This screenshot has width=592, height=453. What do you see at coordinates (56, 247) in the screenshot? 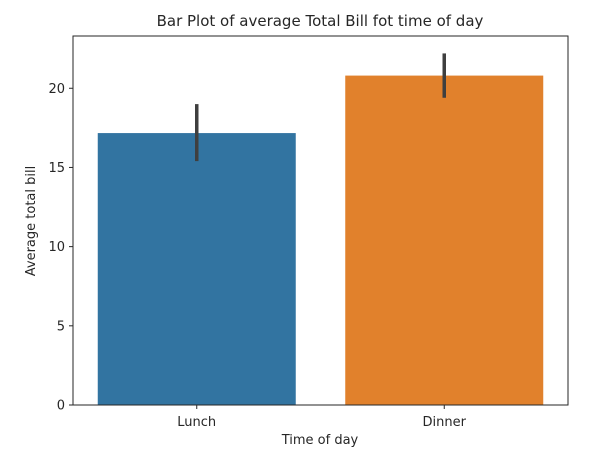
I see `y-tick-label-10: 10` at bounding box center [56, 247].